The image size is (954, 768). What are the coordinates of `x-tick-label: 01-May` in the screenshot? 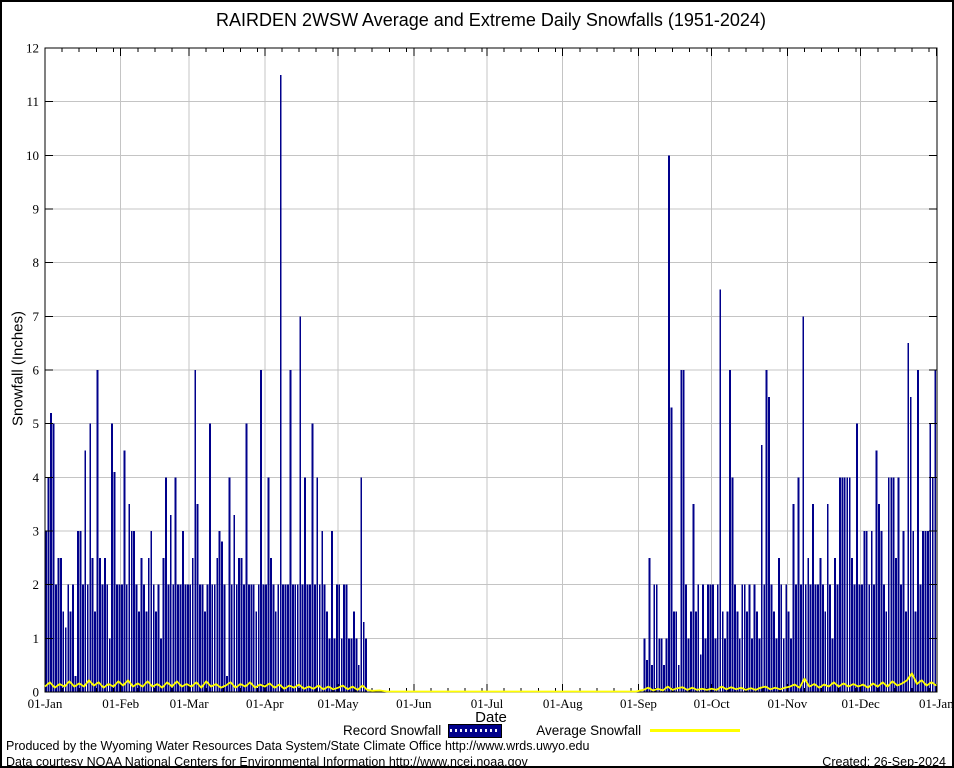 It's located at (338, 703).